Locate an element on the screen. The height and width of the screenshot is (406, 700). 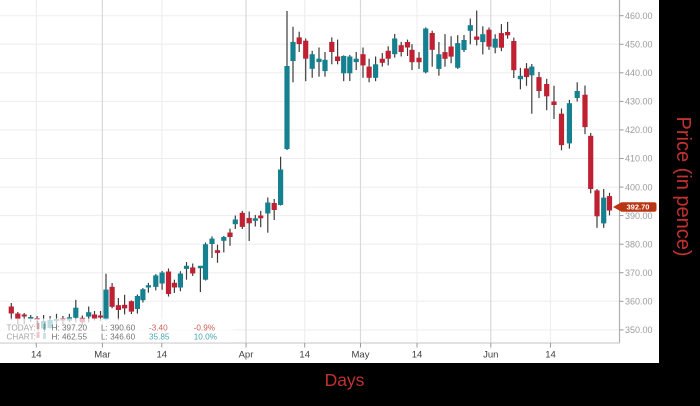
svg-text: 440.00 is located at coordinates (639, 73).